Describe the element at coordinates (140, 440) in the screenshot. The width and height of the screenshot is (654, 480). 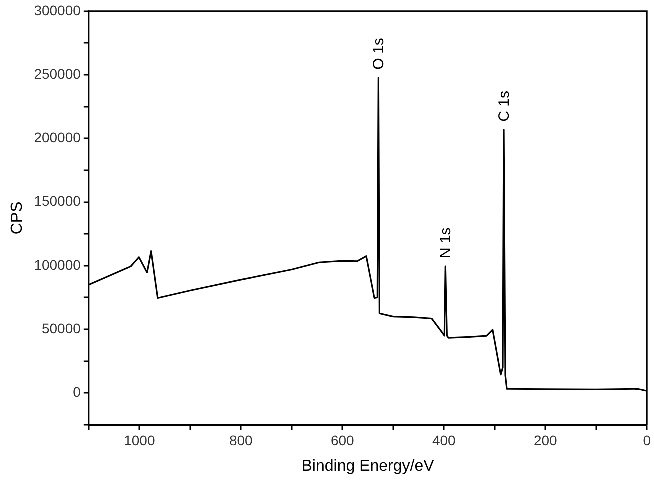
I see `x-tick-label: 1000` at that location.